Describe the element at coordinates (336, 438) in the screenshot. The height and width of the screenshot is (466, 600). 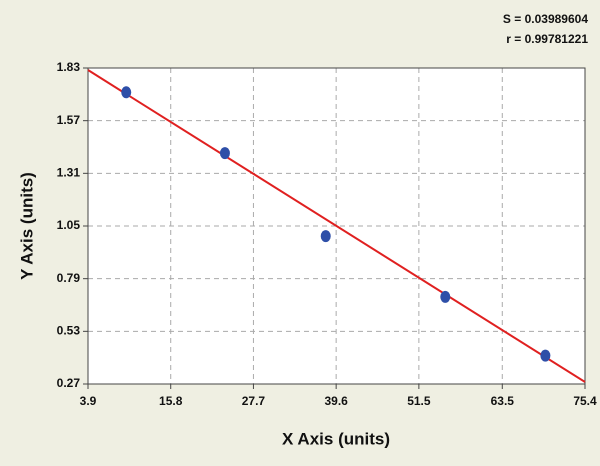
I see `x-axis-label: X Axis (units)` at that location.